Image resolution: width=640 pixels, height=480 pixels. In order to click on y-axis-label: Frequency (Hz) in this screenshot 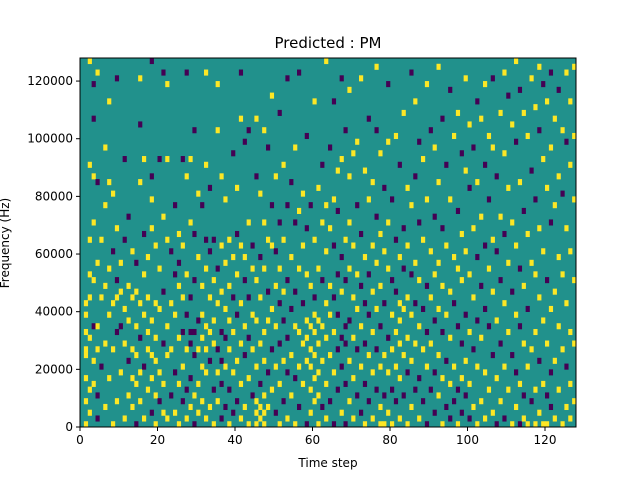, I will do `click(6, 243)`.